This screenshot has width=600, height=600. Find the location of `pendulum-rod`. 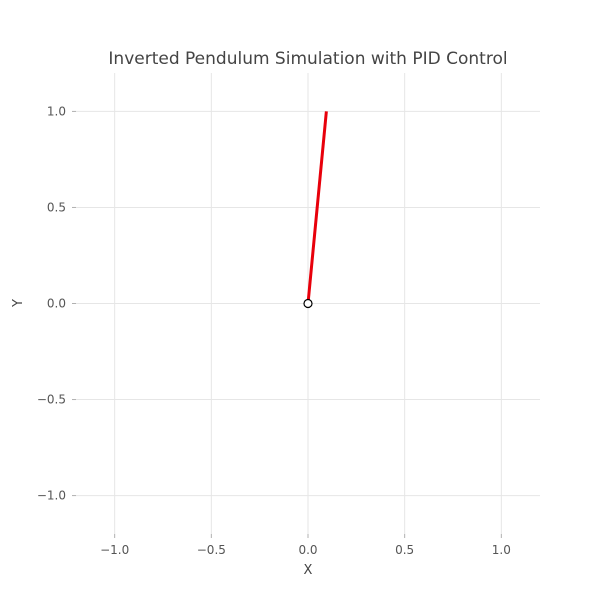

pendulum-rod is located at coordinates (317, 207).